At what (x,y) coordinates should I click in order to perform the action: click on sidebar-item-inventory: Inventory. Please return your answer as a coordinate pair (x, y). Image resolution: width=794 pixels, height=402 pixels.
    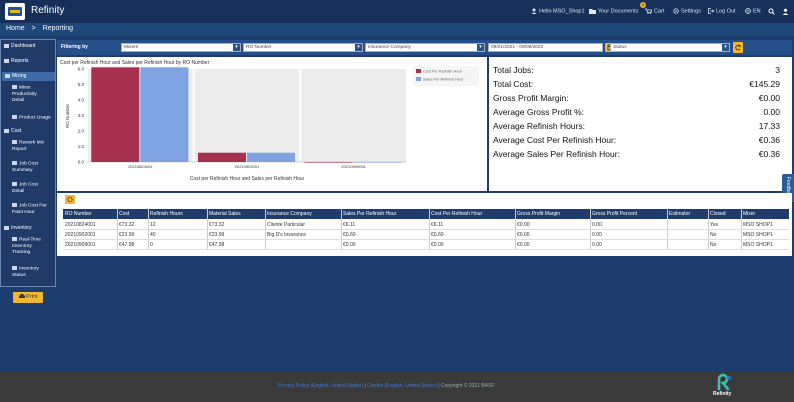
    Looking at the image, I should click on (30, 228).